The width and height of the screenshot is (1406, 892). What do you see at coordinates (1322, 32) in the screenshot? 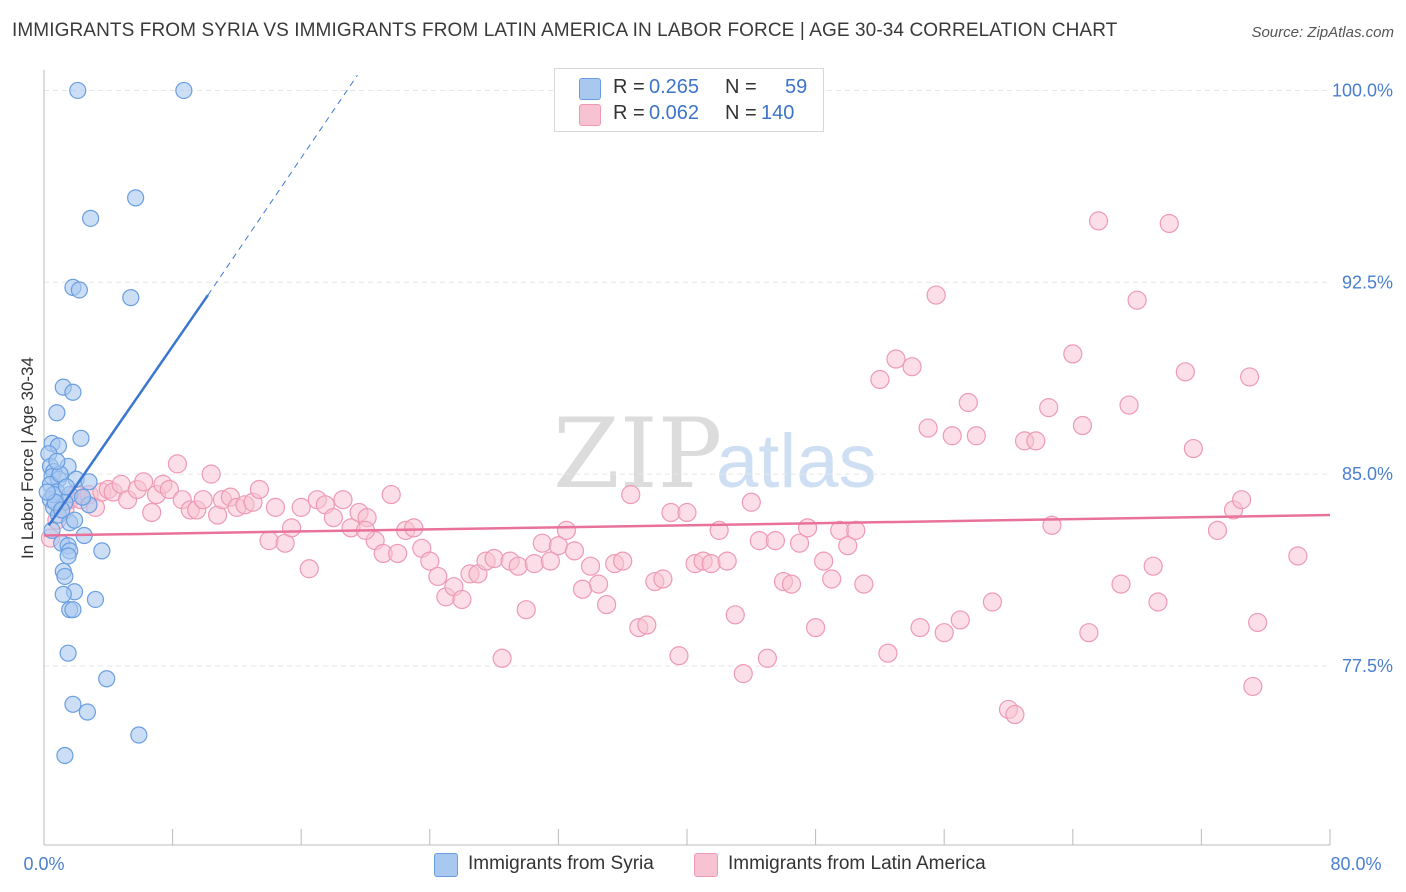
I see `source-label: Source: ZipAtlas.com` at bounding box center [1322, 32].